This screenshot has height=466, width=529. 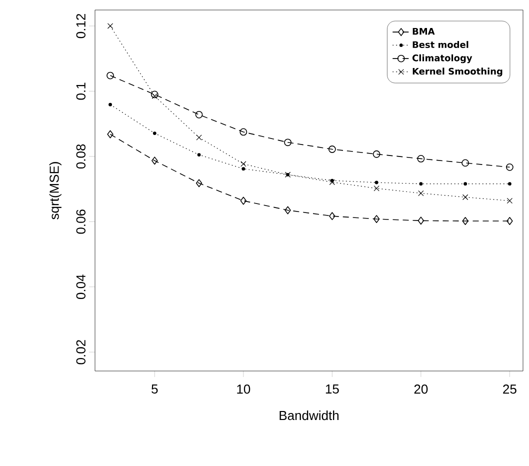 I want to click on legend-label: Kernel Smoothing, so click(x=457, y=72).